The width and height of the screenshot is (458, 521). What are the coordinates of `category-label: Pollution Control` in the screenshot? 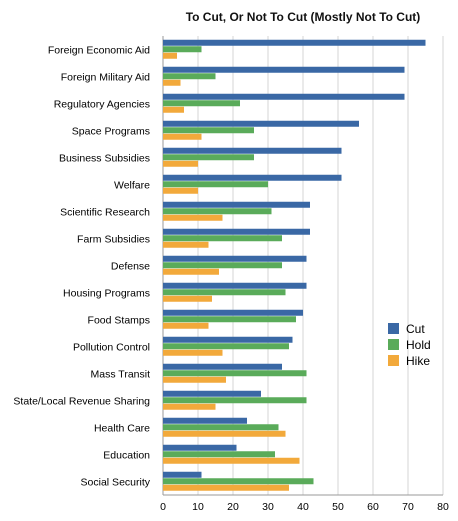 It's located at (111, 348).